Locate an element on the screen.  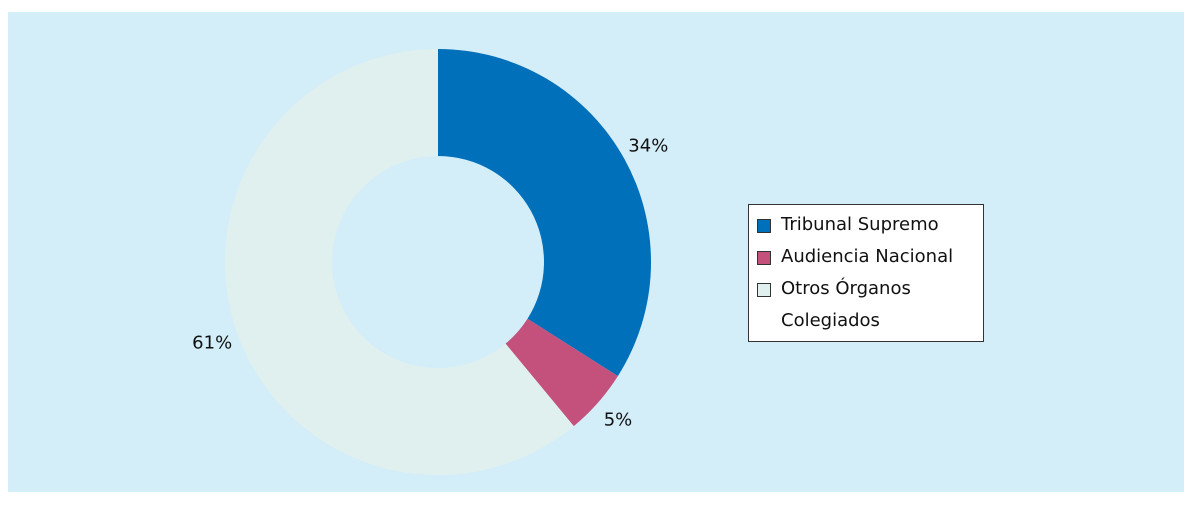
legend-item: Tribunal Supremo is located at coordinates (866, 225).